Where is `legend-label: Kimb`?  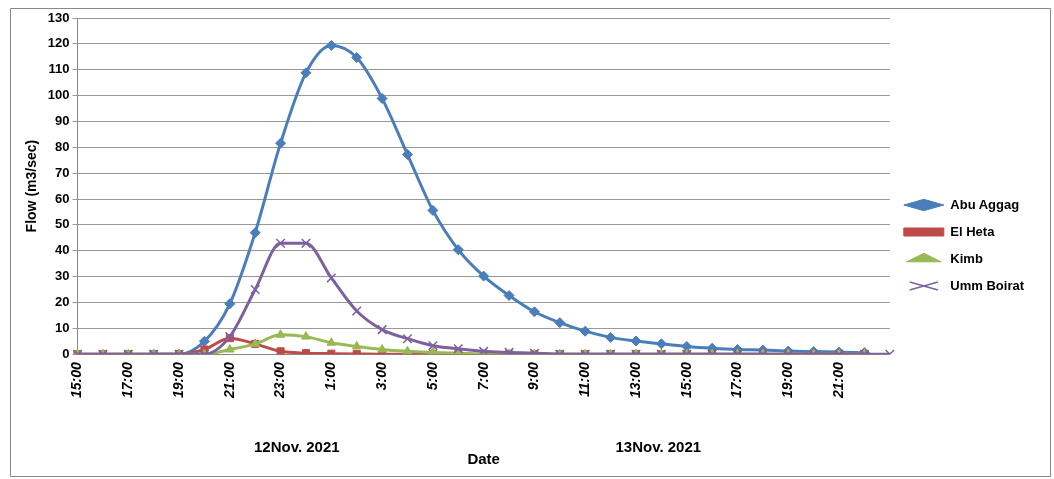
legend-label: Kimb is located at coordinates (966, 258).